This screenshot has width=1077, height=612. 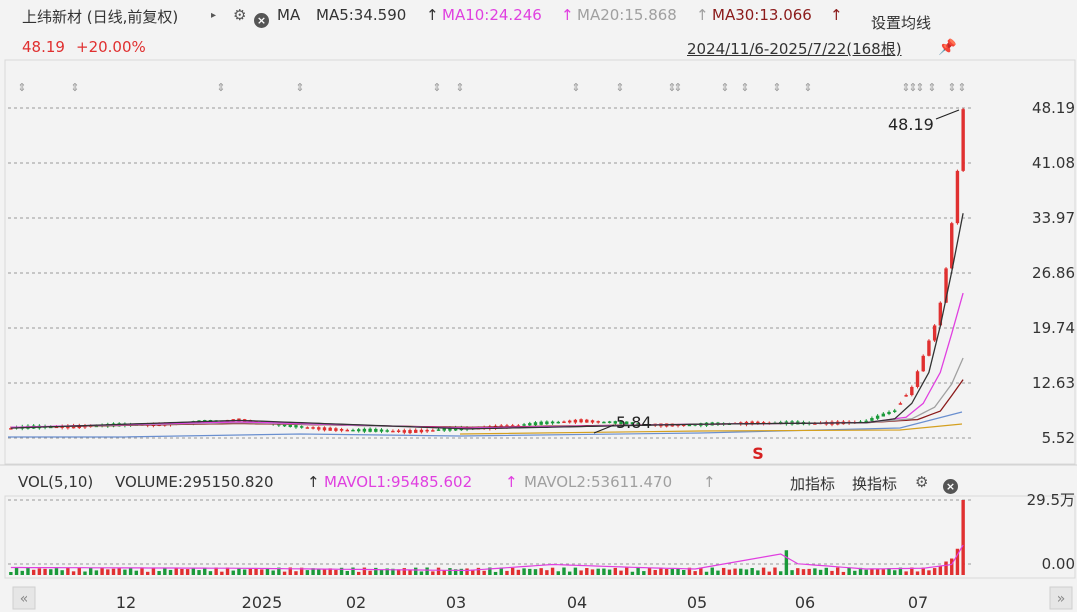 I want to click on scroll-right-button, so click(x=1061, y=598).